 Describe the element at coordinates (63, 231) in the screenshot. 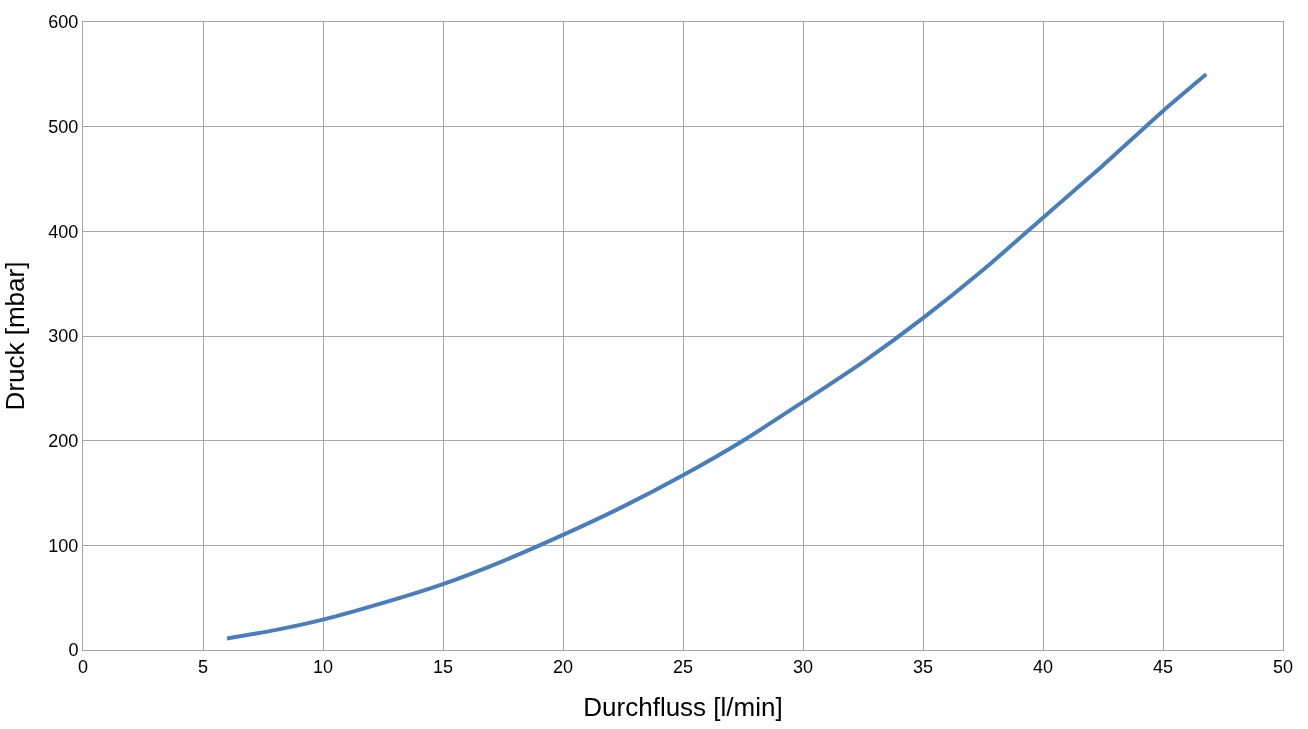

I see `y-tick-label: 400` at that location.